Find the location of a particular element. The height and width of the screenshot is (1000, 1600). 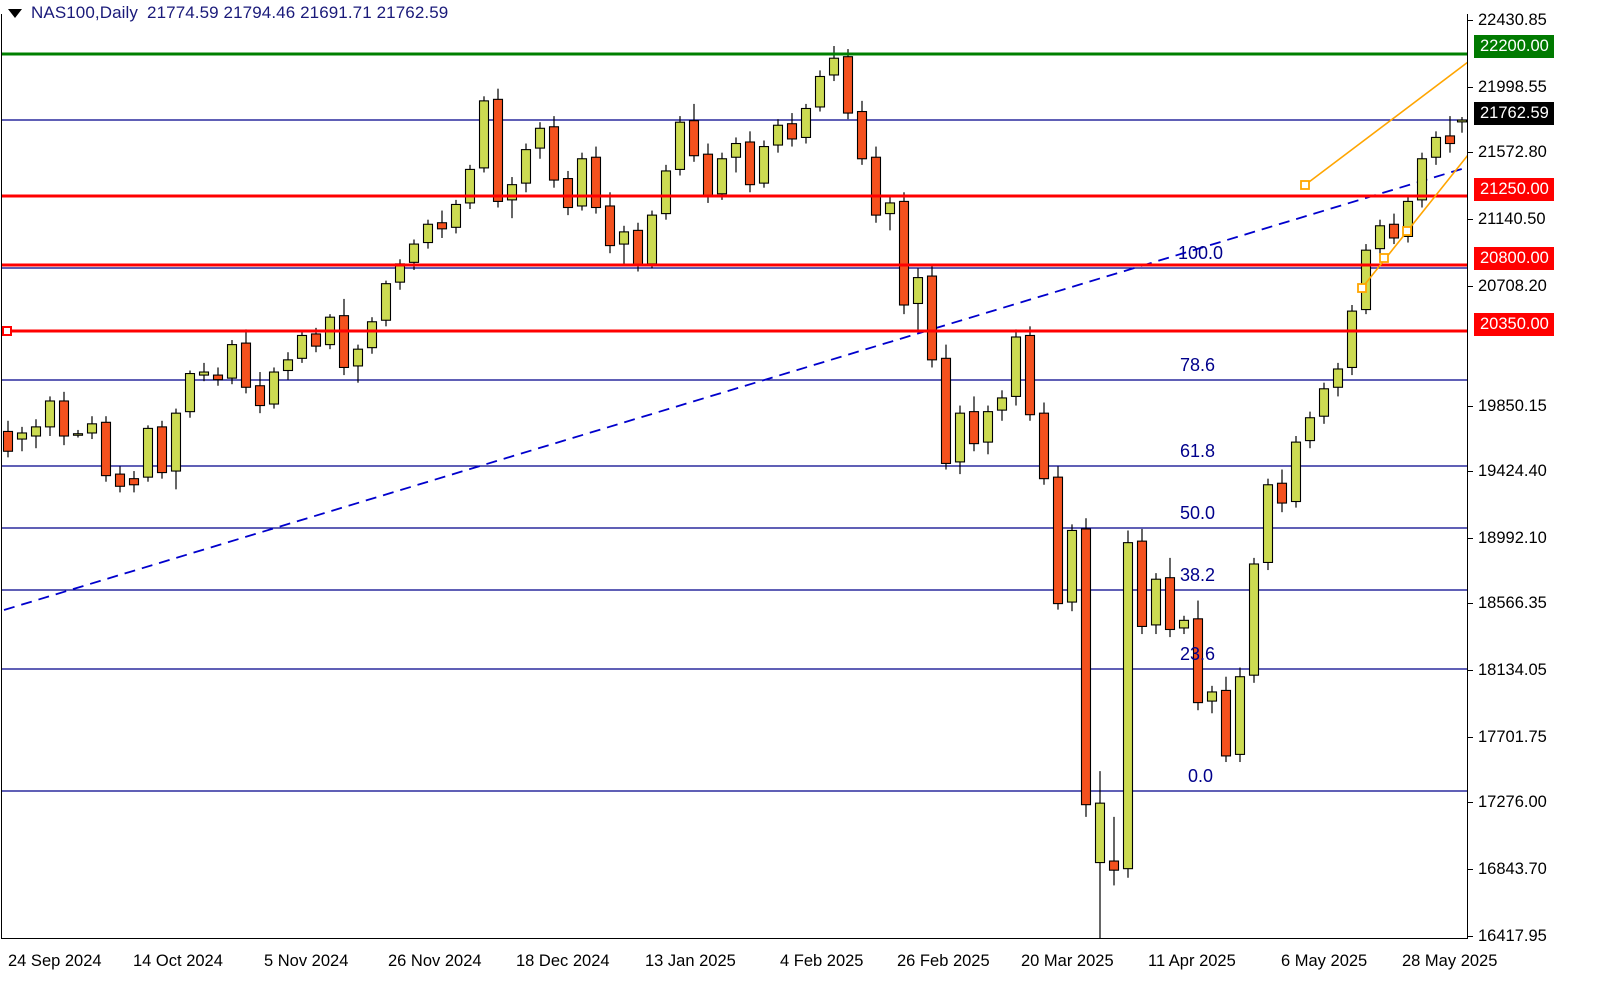

current-price-badge: 21762.59 is located at coordinates (1514, 113).